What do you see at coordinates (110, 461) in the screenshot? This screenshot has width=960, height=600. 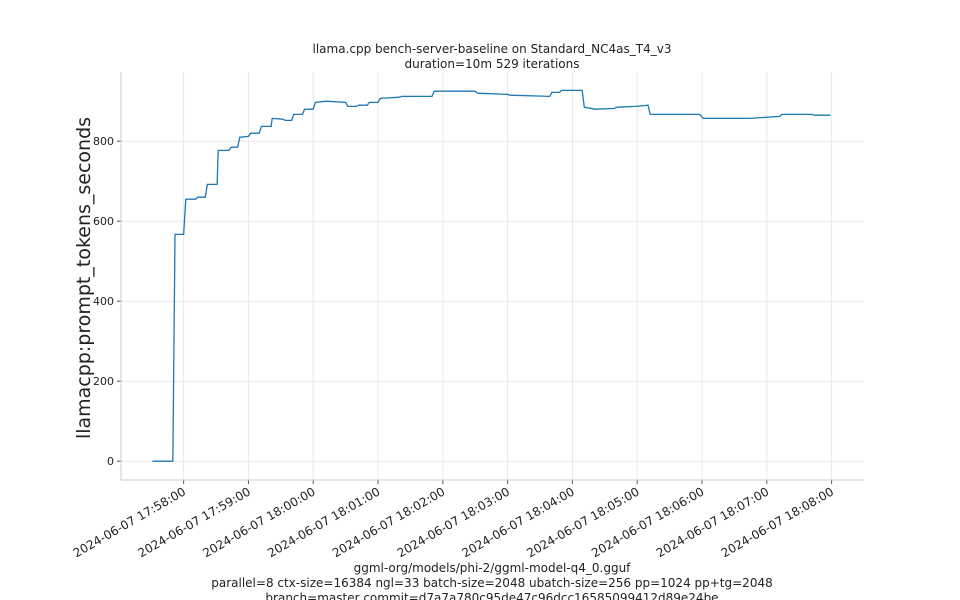 I see `y-tick-label: 0` at bounding box center [110, 461].